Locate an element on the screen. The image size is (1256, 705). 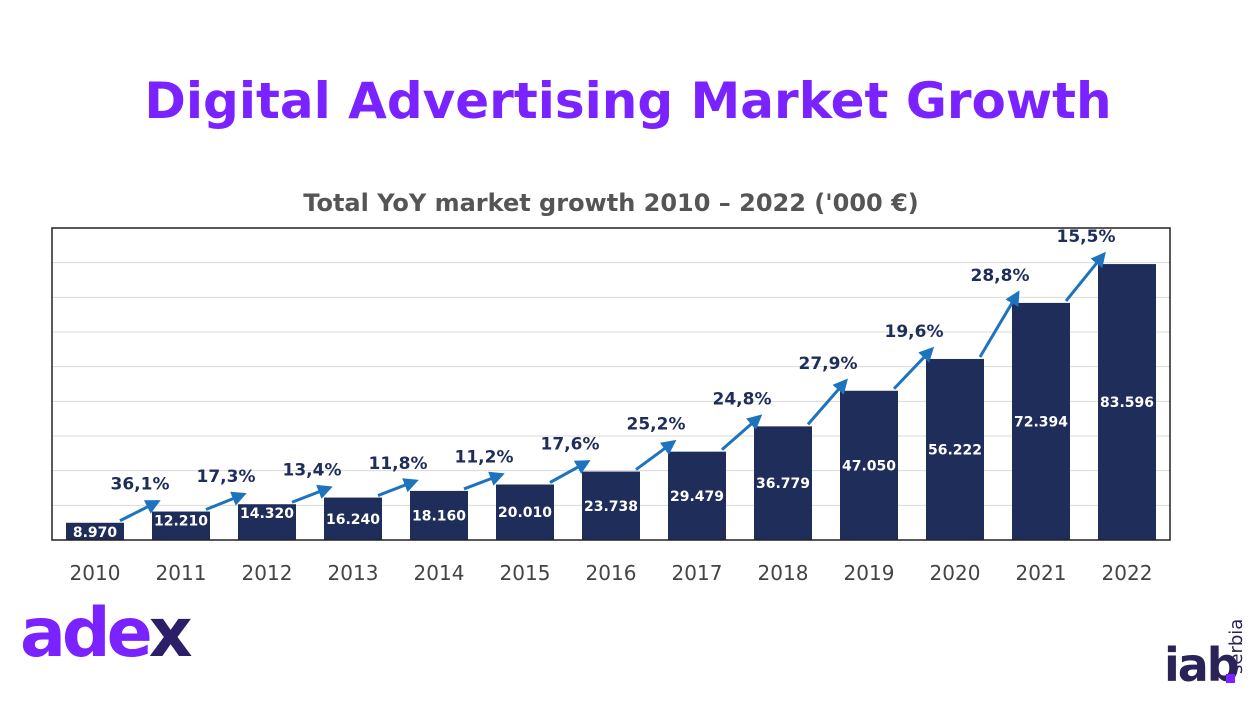
bar-2010 is located at coordinates (95, 531).